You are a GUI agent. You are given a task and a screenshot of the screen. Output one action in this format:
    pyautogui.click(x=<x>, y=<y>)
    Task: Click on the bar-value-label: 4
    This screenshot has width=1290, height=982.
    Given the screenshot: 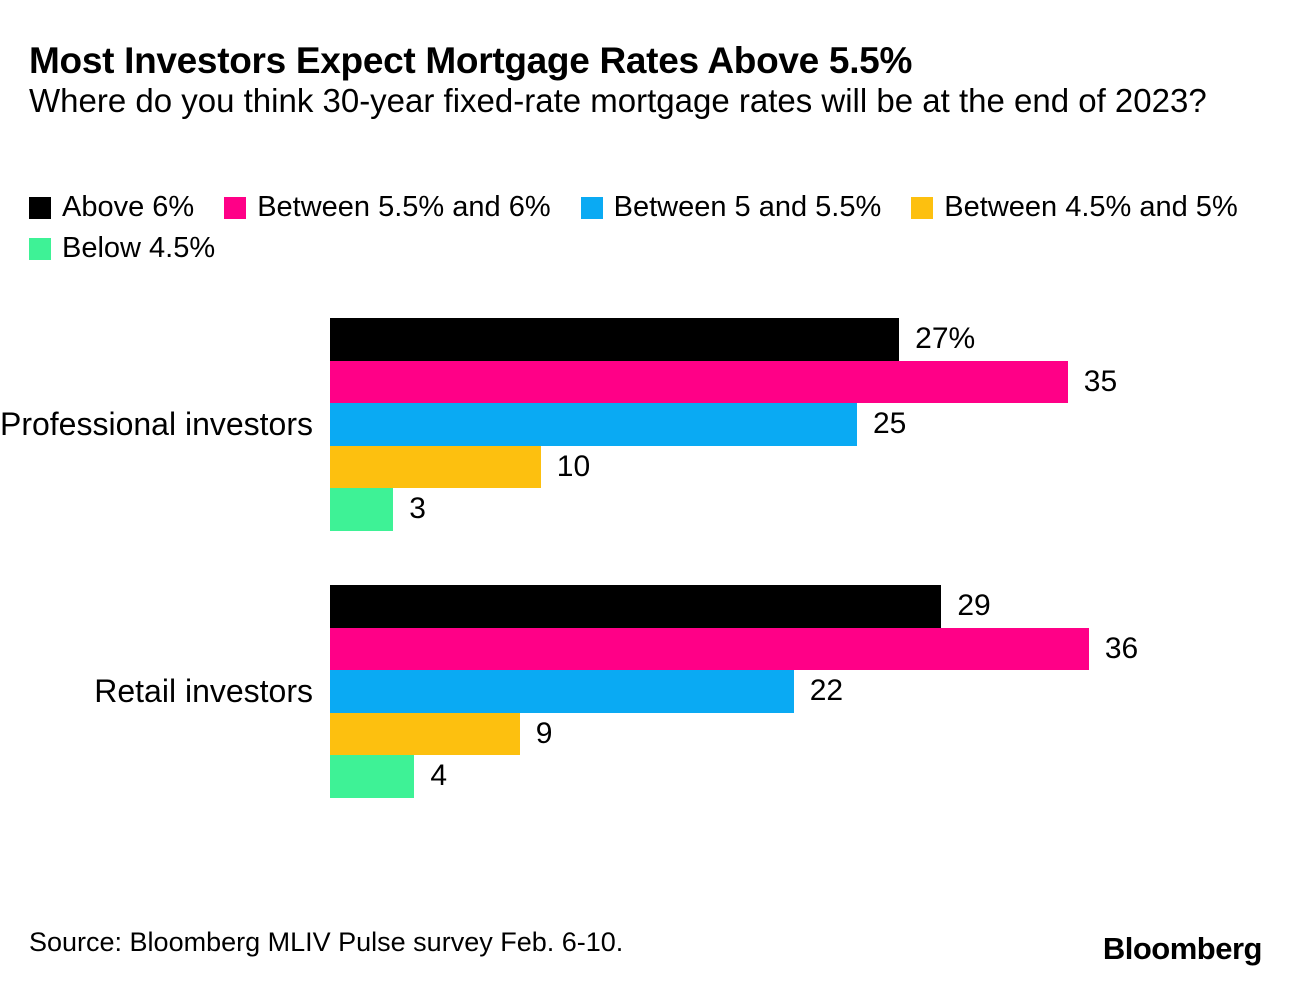 What is the action you would take?
    pyautogui.click(x=438, y=776)
    